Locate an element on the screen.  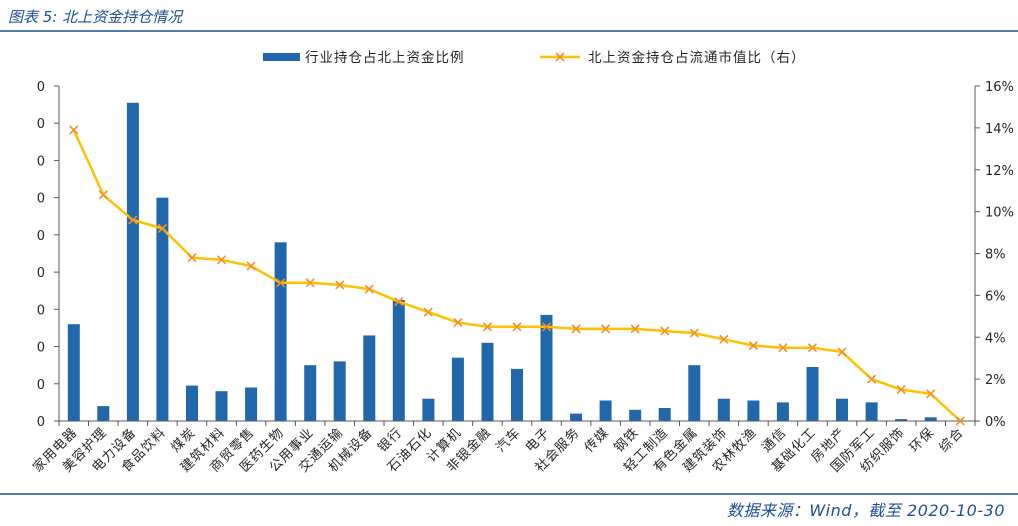
x-tick-label: 环保 is located at coordinates (922, 440).